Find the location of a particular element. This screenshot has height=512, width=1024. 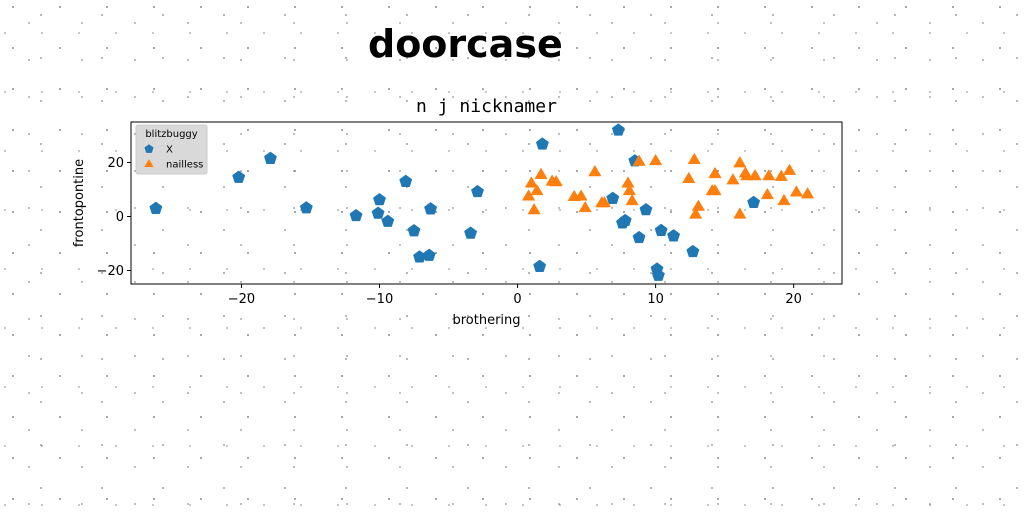

chart-title: n j nicknamer is located at coordinates (486, 106).